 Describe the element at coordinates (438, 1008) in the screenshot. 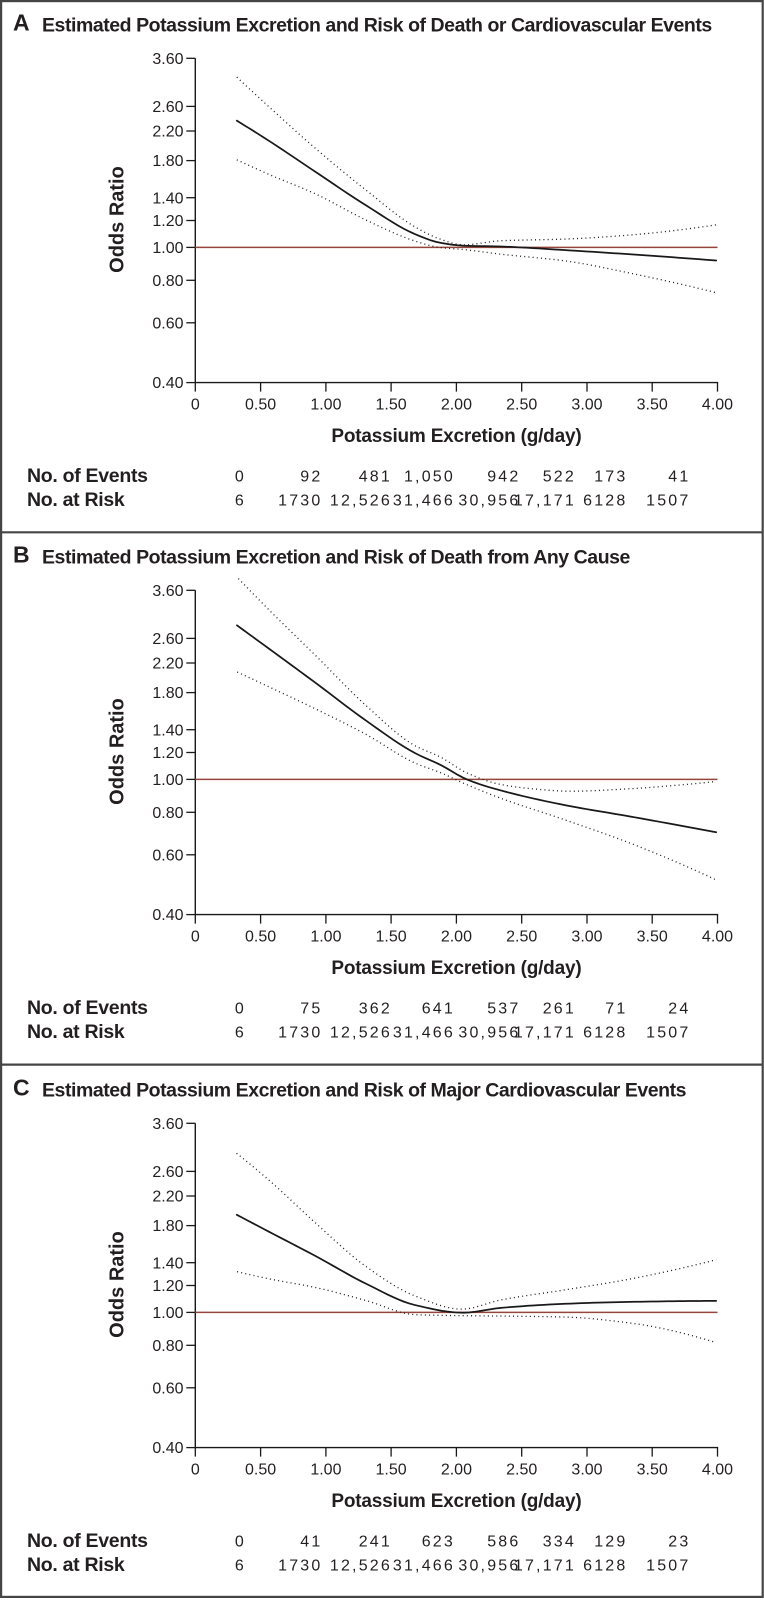

I see `svg-text: 641` at that location.